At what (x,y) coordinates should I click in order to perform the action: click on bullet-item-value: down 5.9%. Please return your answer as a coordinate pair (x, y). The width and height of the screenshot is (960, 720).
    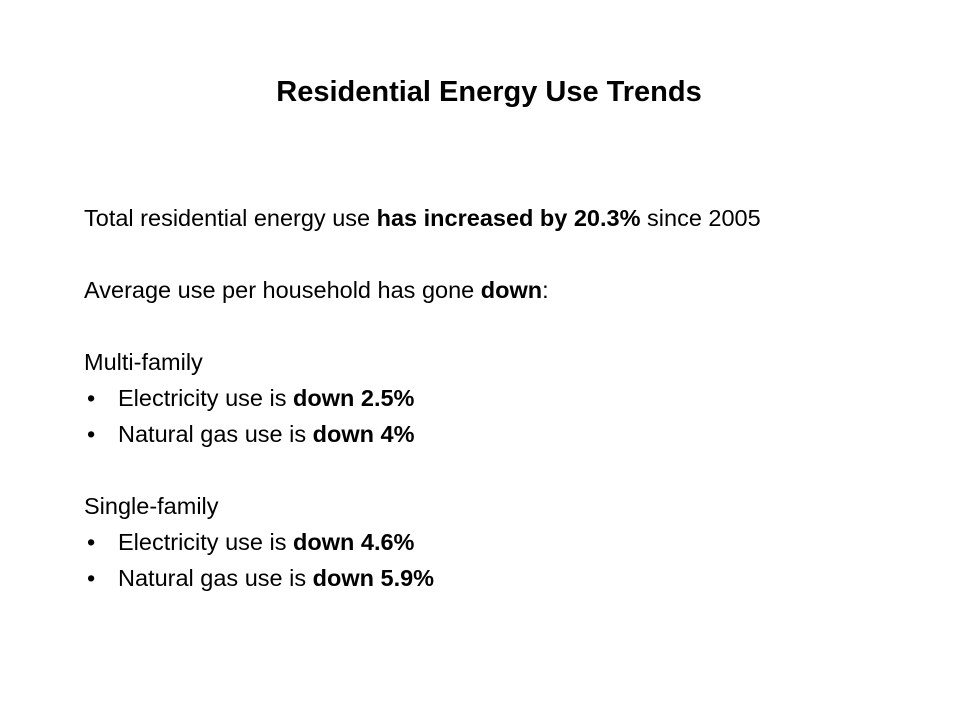
    Looking at the image, I should click on (373, 578).